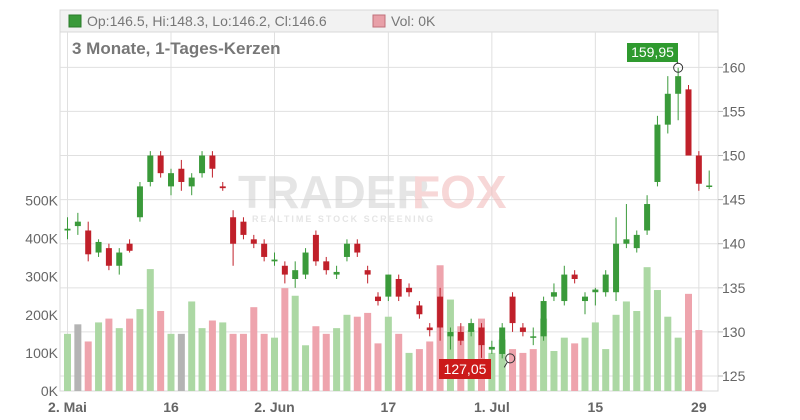 The height and width of the screenshot is (420, 800). Describe the element at coordinates (477, 366) in the screenshot. I see `low-callout: 127,05` at that location.